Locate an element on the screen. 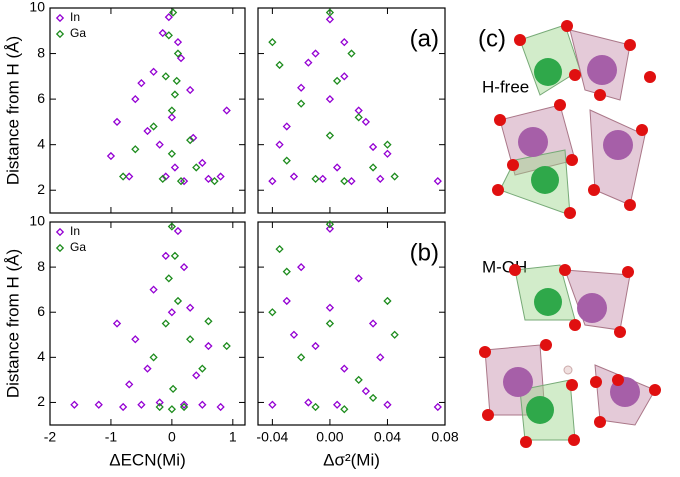  x-tick-label: 0.08 is located at coordinates (444, 437).